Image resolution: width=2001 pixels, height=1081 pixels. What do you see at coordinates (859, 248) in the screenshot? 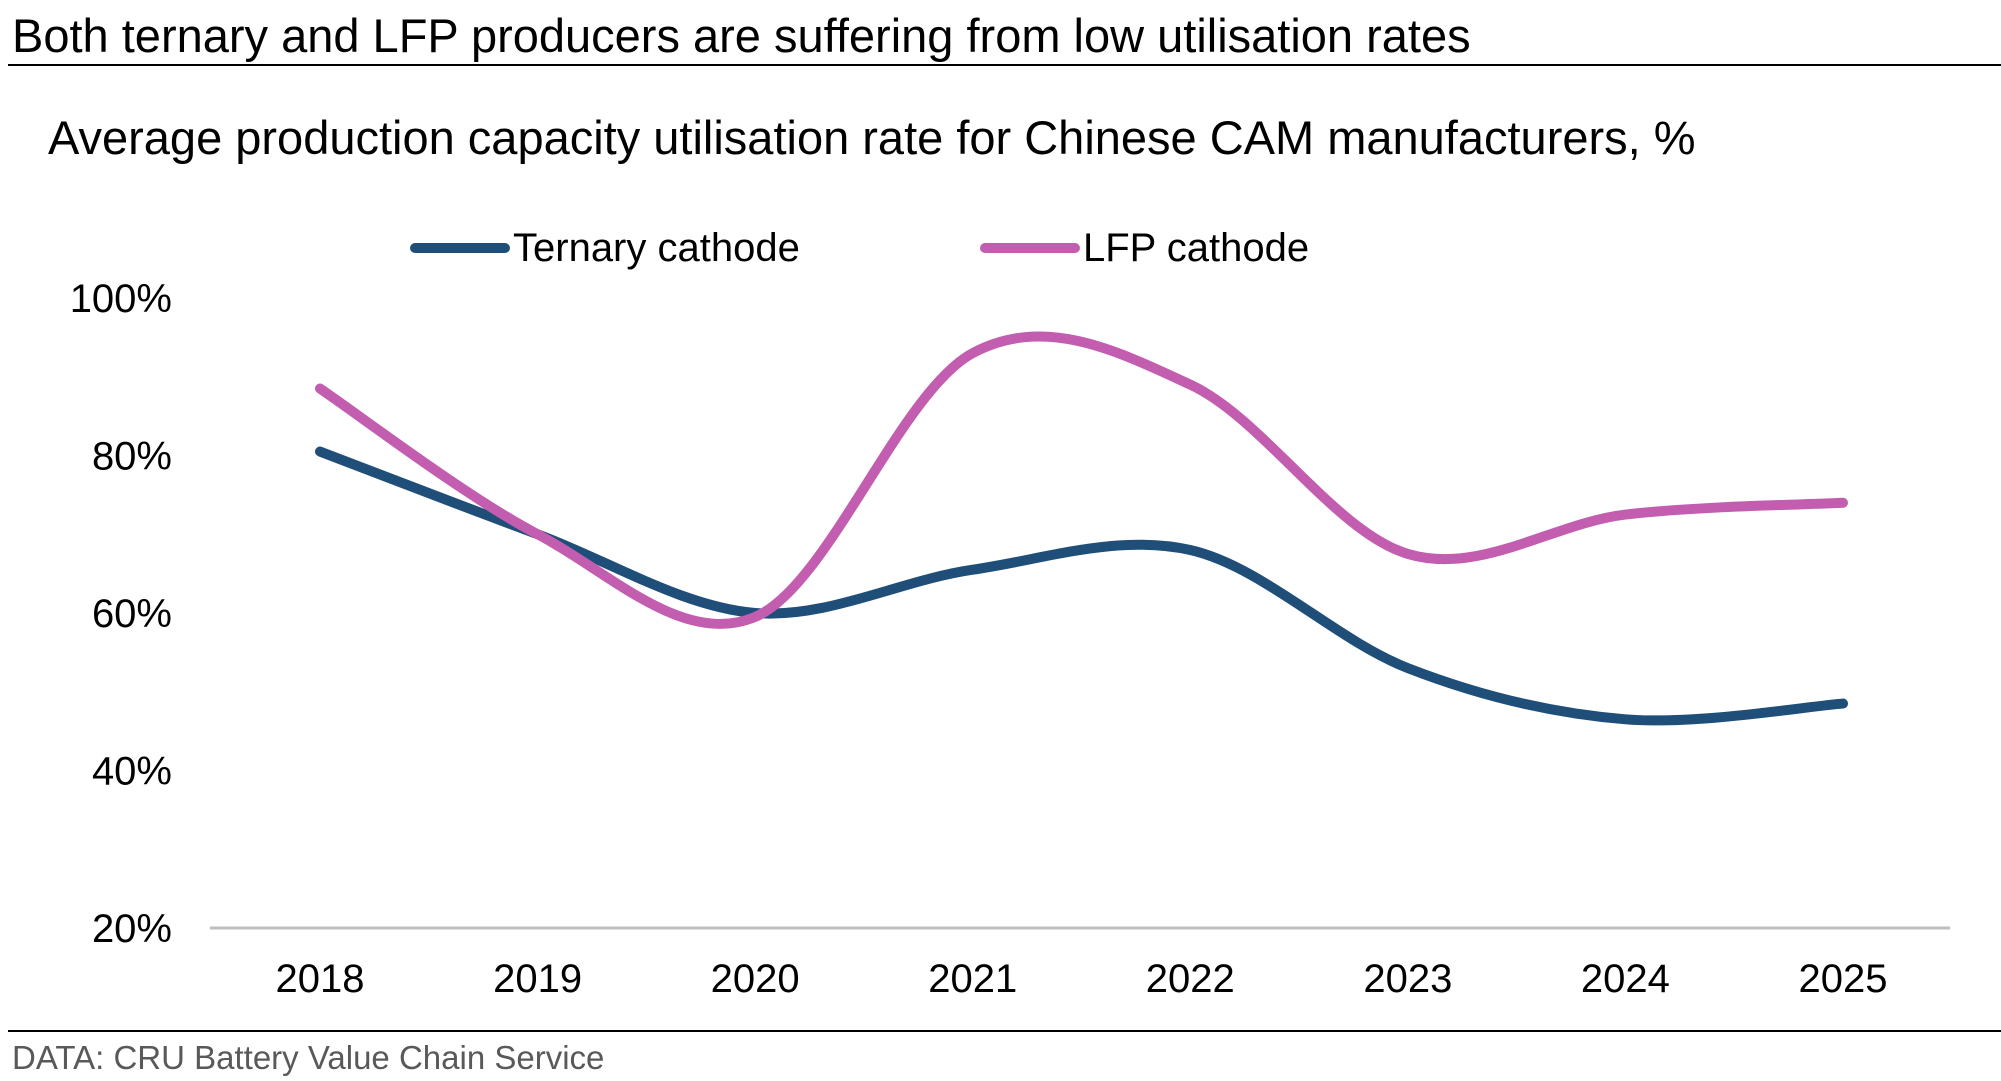
I see `chart-legend: Ternary cathode LFP cathode` at bounding box center [859, 248].